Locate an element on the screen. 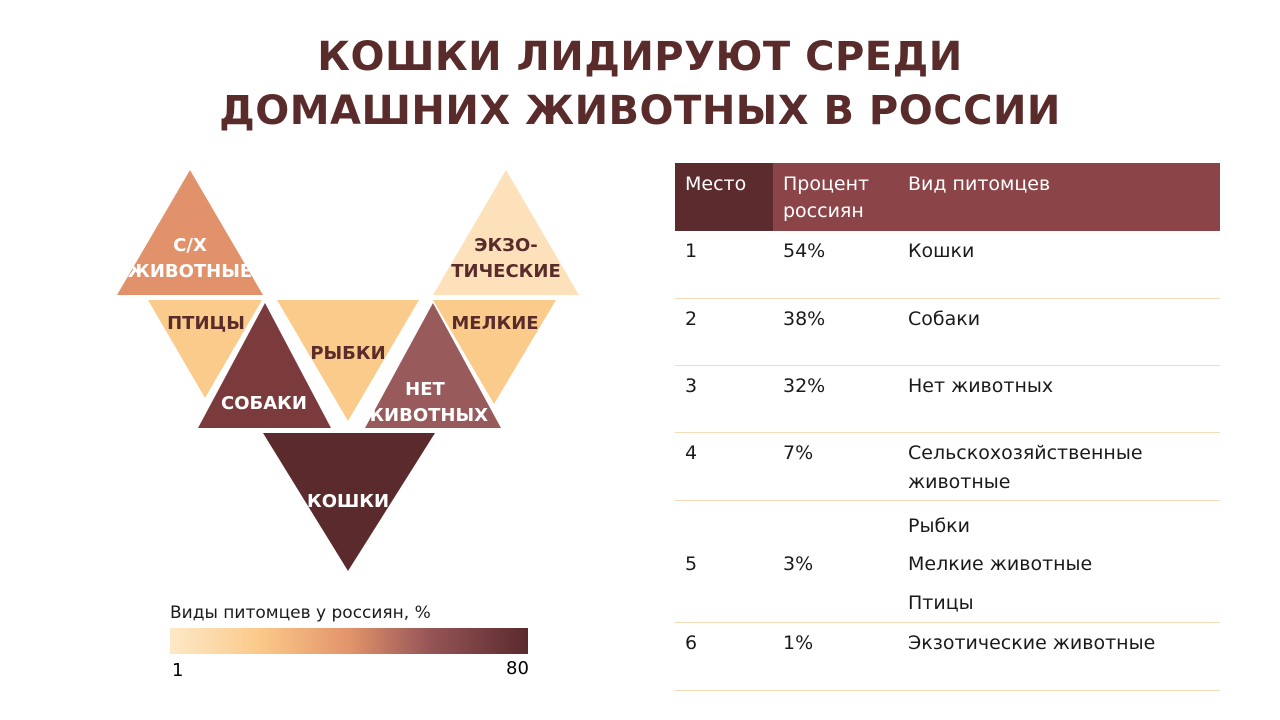 The height and width of the screenshot is (720, 1280). cell-pet: Сельскохозяйственные животные is located at coordinates (1059, 466).